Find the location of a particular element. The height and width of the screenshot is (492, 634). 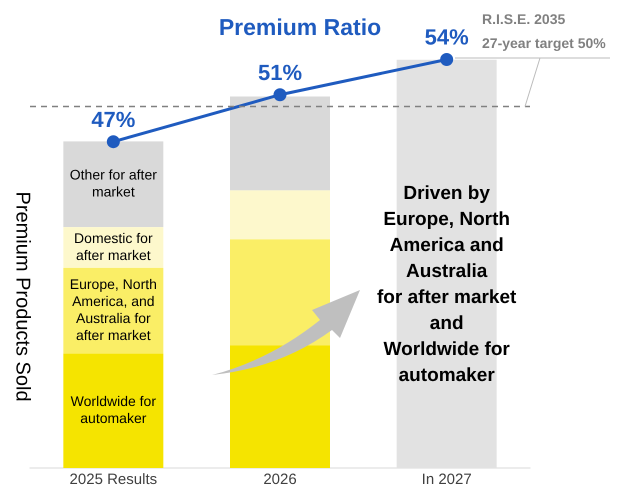

x-tick-label: In 2027 is located at coordinates (447, 479).